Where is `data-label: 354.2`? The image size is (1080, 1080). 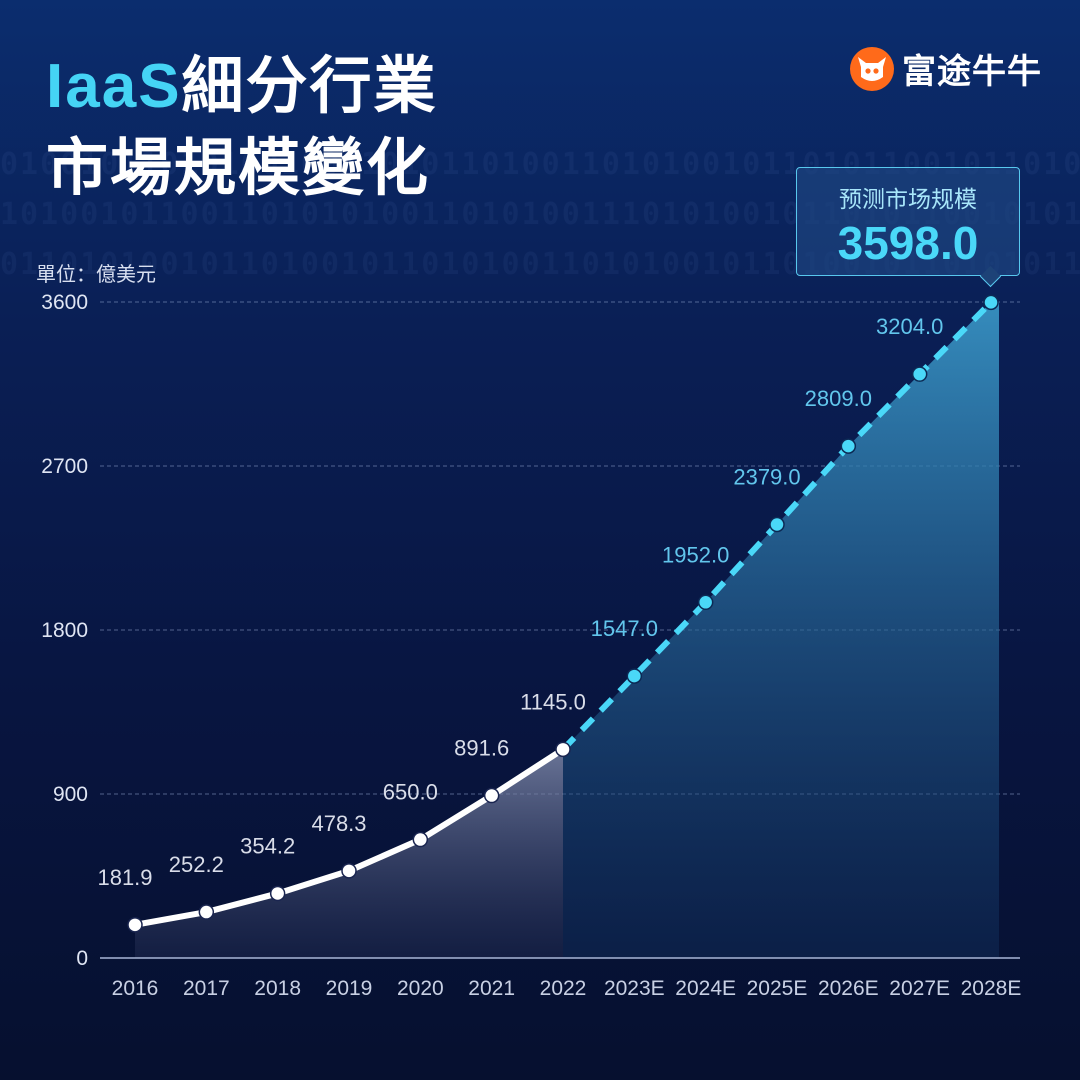
data-label: 354.2 is located at coordinates (267, 845).